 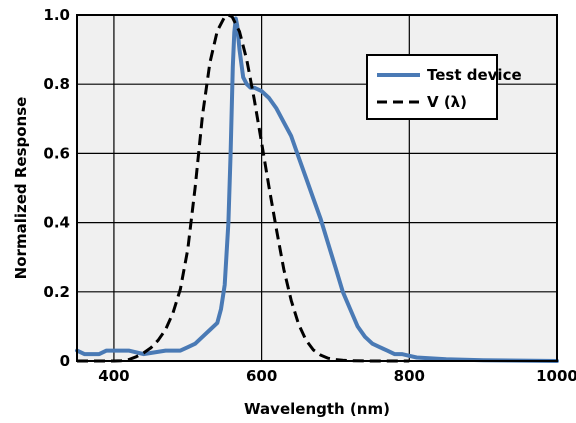 What do you see at coordinates (447, 102) in the screenshot?
I see `legend-label-v-lambda: V (λ)` at bounding box center [447, 102].